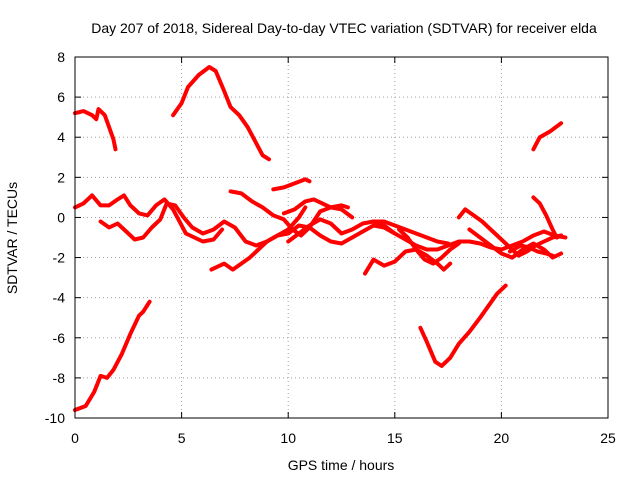 This screenshot has width=640, height=480. I want to click on y-axis-label: SDTVAR / TECUs, so click(12, 238).